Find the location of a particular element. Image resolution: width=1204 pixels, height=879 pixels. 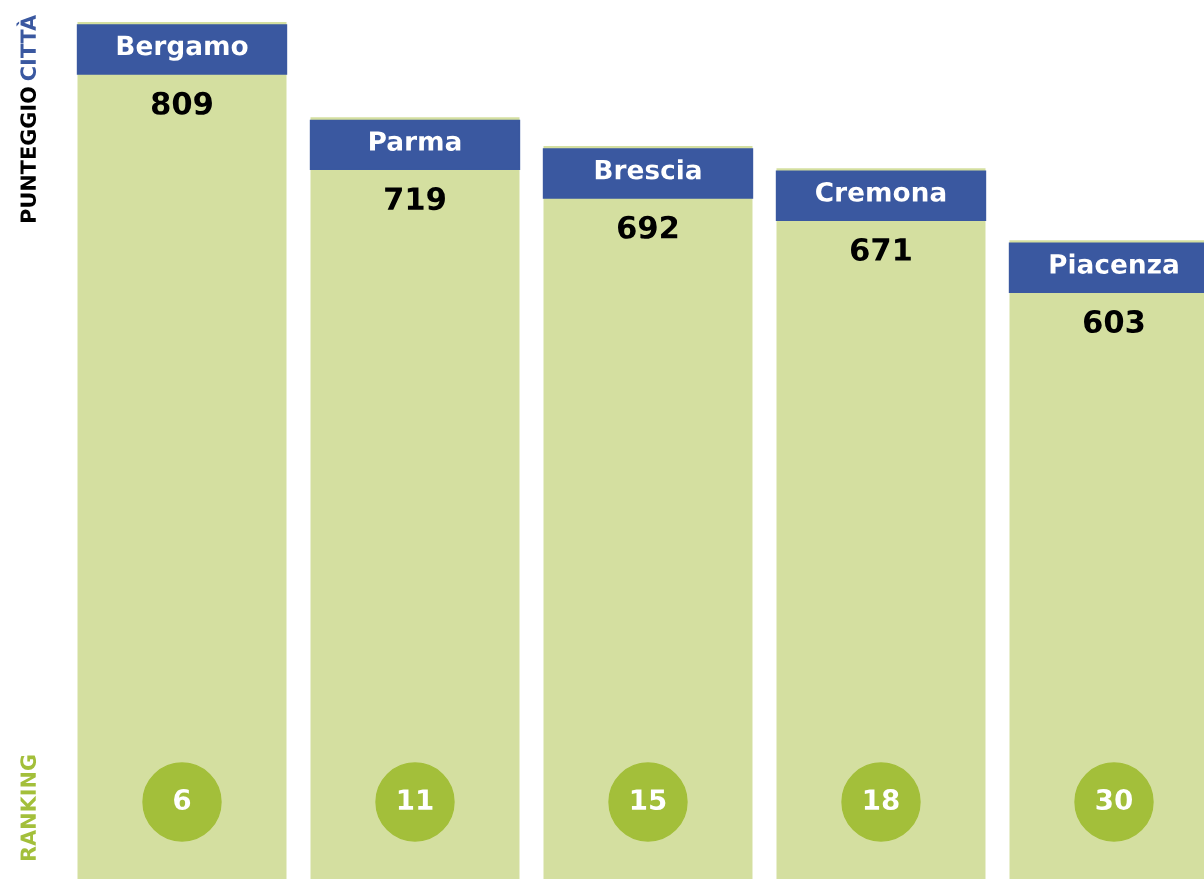

annotation: 30 is located at coordinates (1114, 800).